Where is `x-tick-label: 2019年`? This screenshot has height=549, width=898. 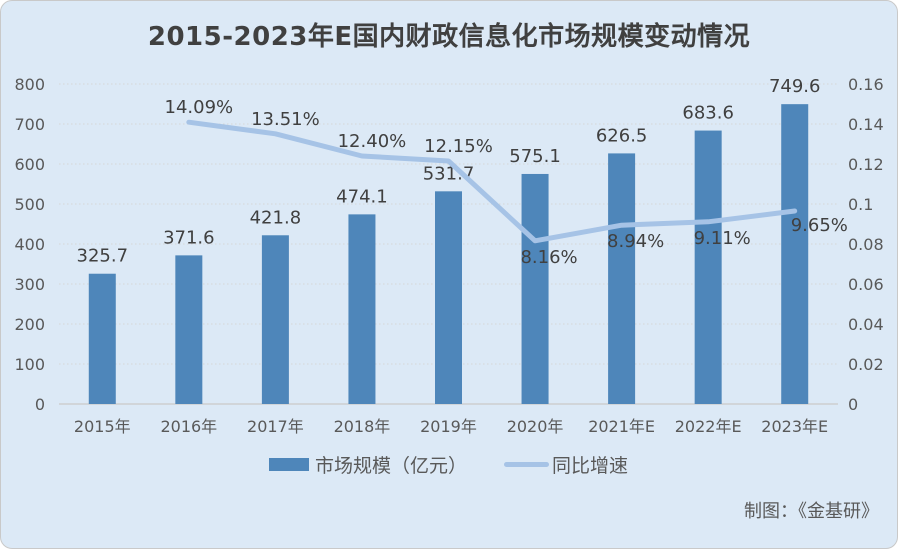 x-tick-label: 2019年 is located at coordinates (448, 426).